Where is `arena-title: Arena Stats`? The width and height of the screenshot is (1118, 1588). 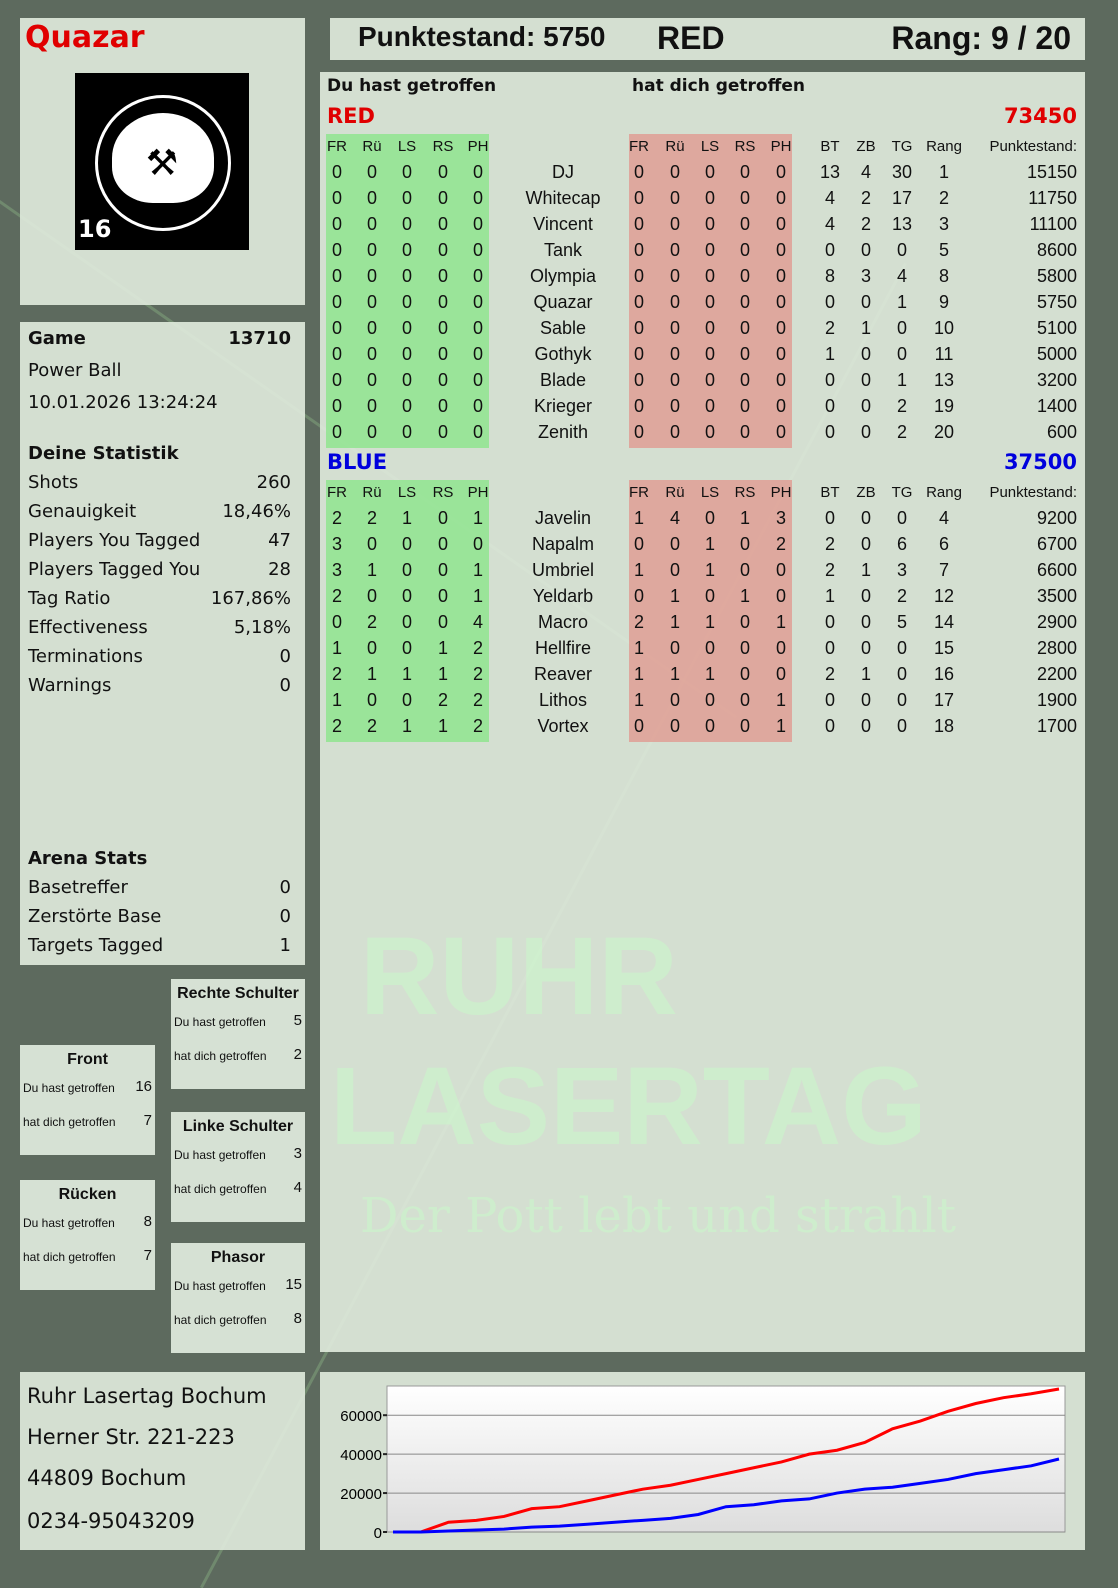
arena-title: Arena Stats is located at coordinates (88, 858).